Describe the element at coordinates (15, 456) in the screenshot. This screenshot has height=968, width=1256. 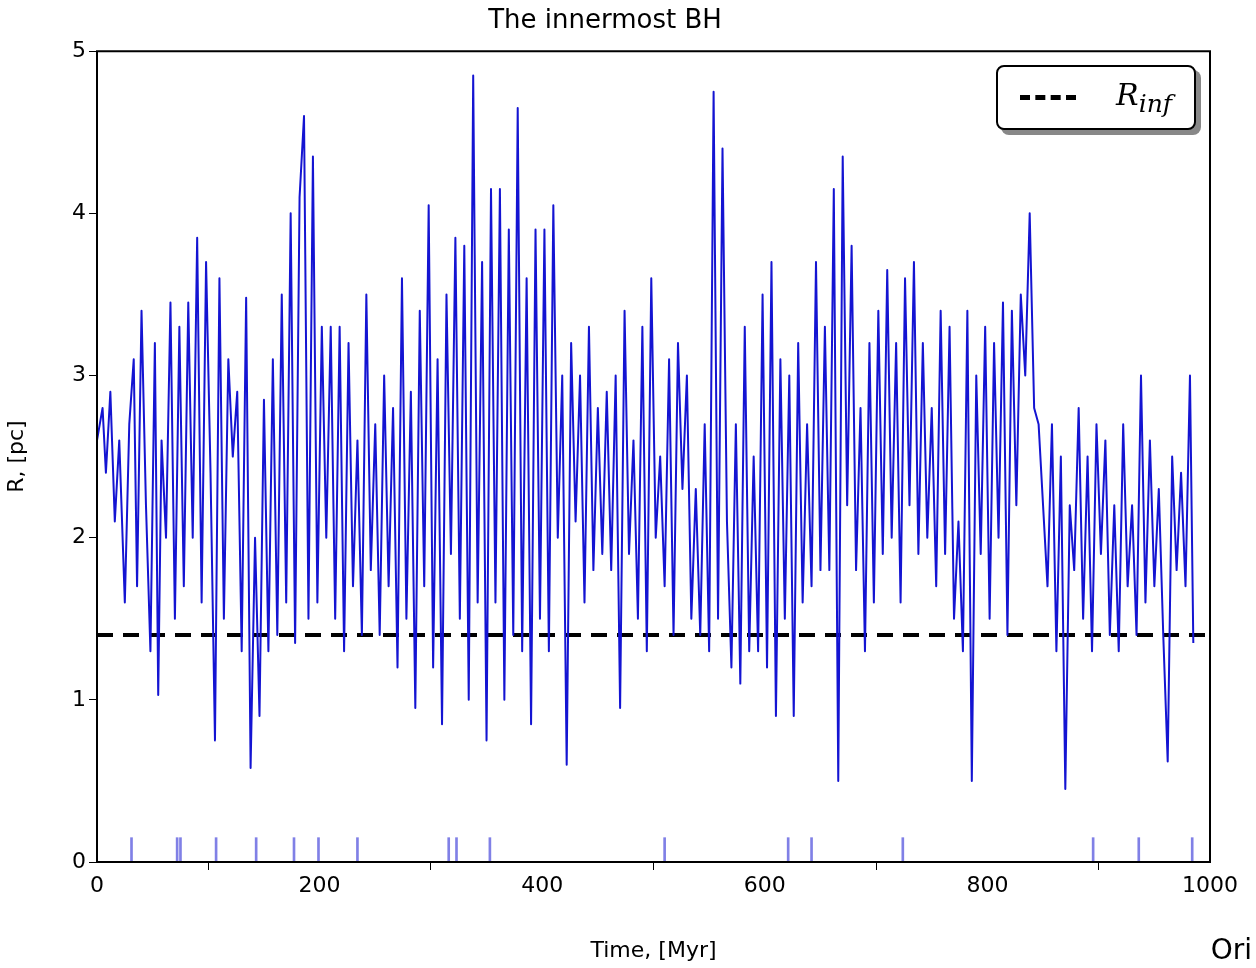
I see `y-axis-title: R, [pc]` at that location.